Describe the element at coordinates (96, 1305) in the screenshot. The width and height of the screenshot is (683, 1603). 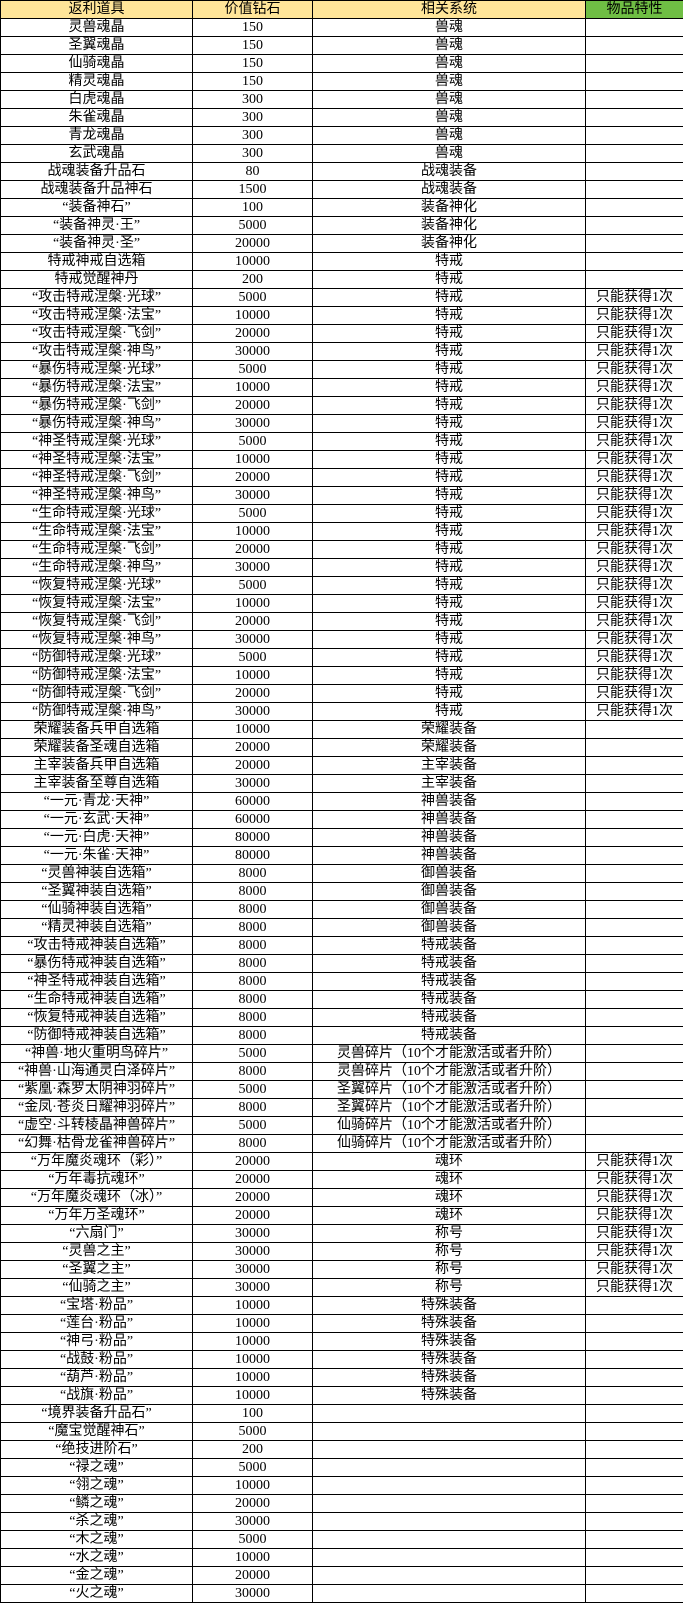
I see `cell-item: “宝塔·粉品”` at that location.